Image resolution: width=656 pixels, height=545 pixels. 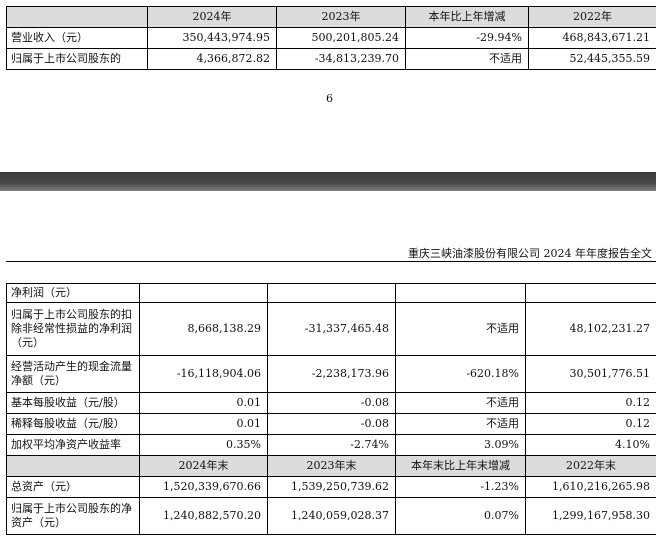 What do you see at coordinates (212, 17) in the screenshot?
I see `header-cell: 2024年` at bounding box center [212, 17].